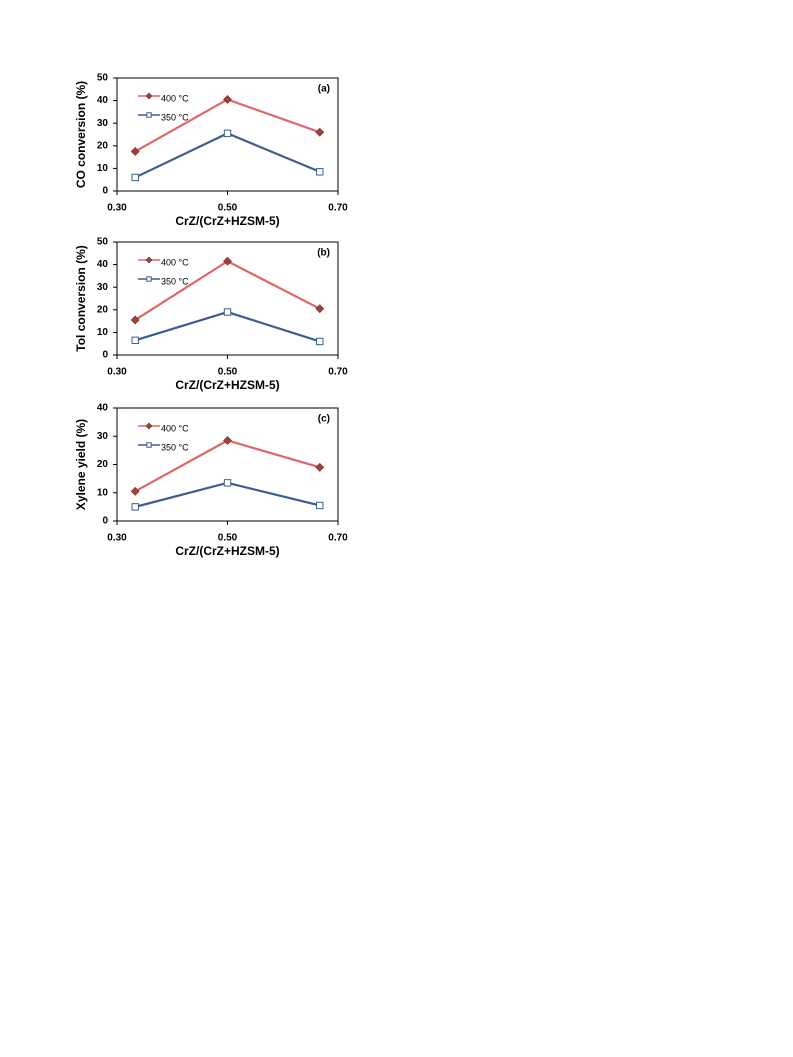 The height and width of the screenshot is (1057, 793). What do you see at coordinates (323, 253) in the screenshot?
I see `panel-label: (b)` at bounding box center [323, 253].